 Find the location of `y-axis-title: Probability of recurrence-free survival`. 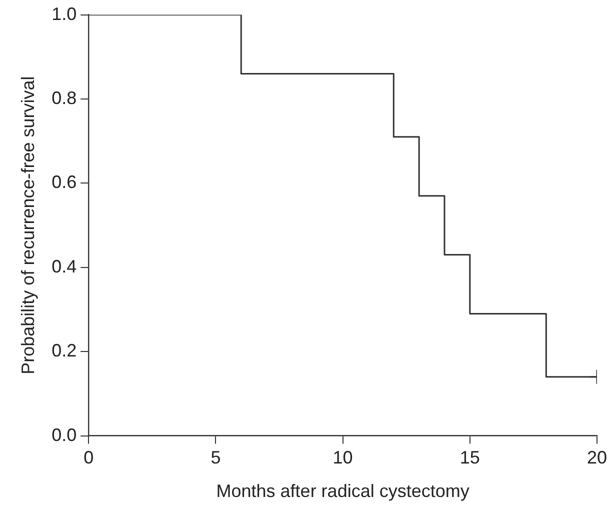

y-axis-title: Probability of recurrence-free survival is located at coordinates (28, 225).